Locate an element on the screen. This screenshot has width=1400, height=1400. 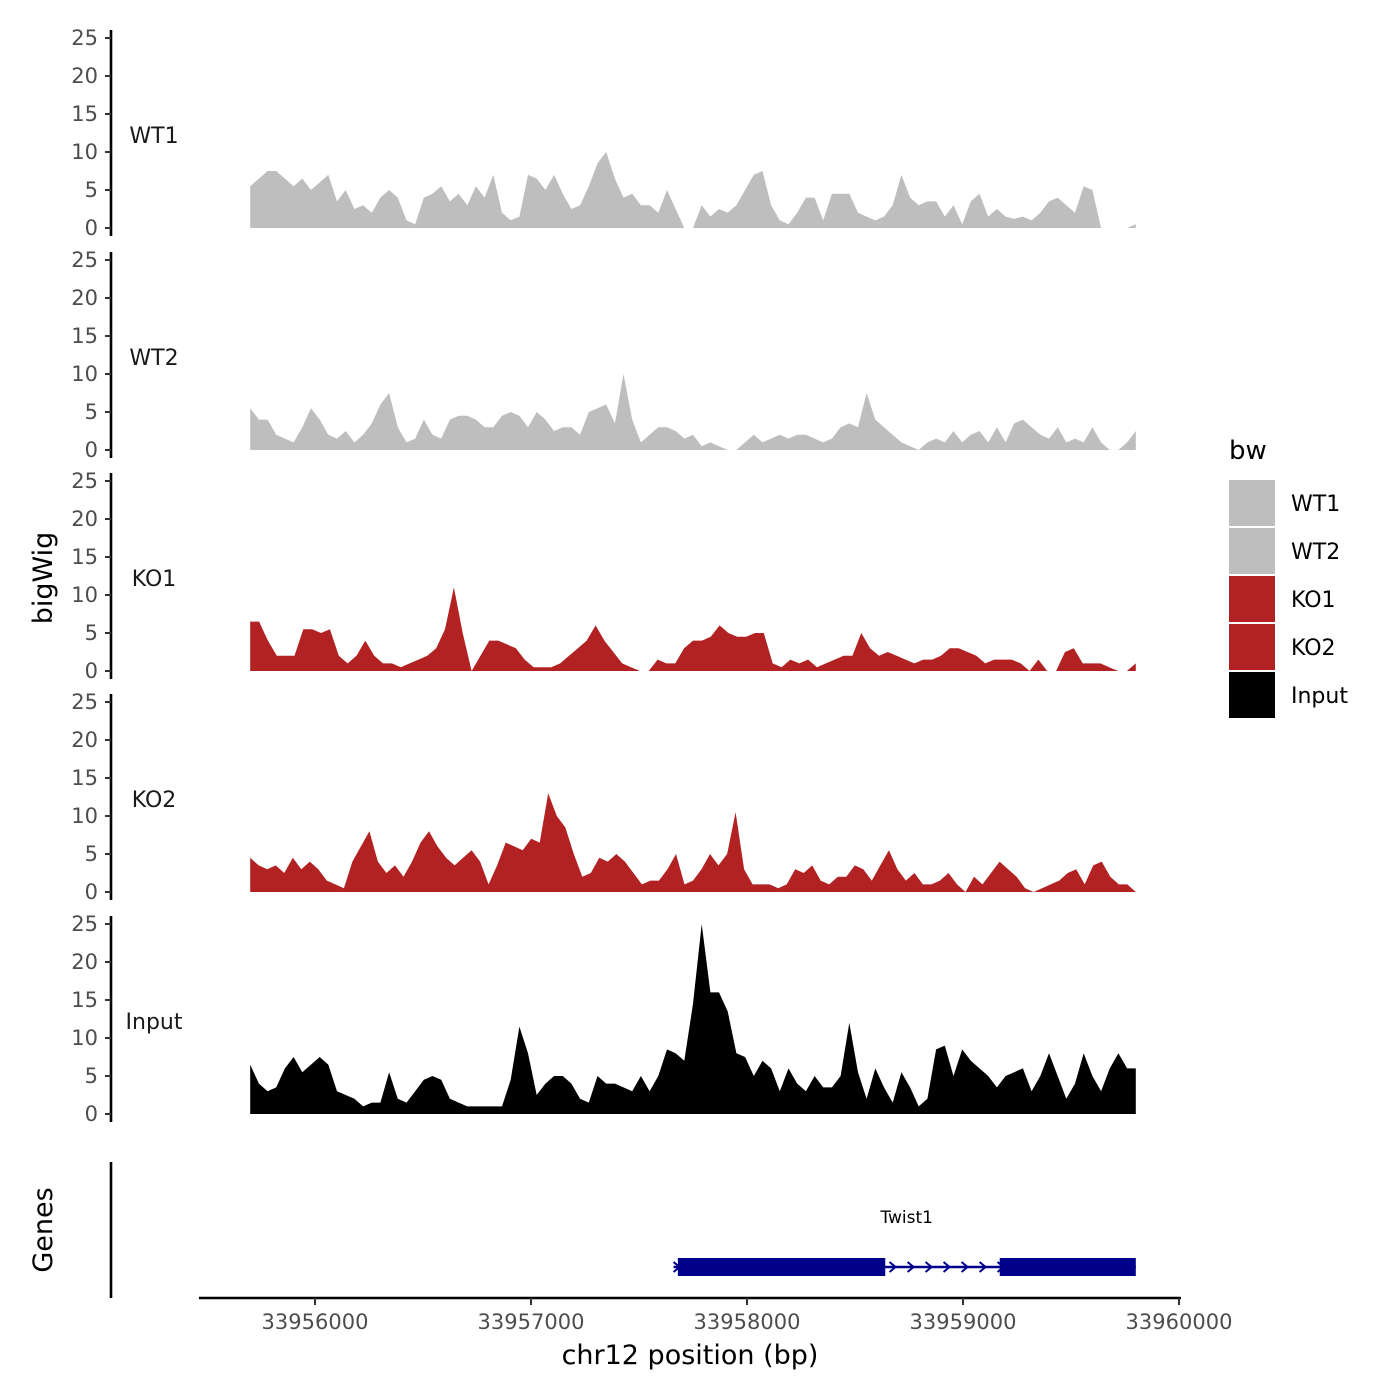
legend-label: Input is located at coordinates (1319, 696).